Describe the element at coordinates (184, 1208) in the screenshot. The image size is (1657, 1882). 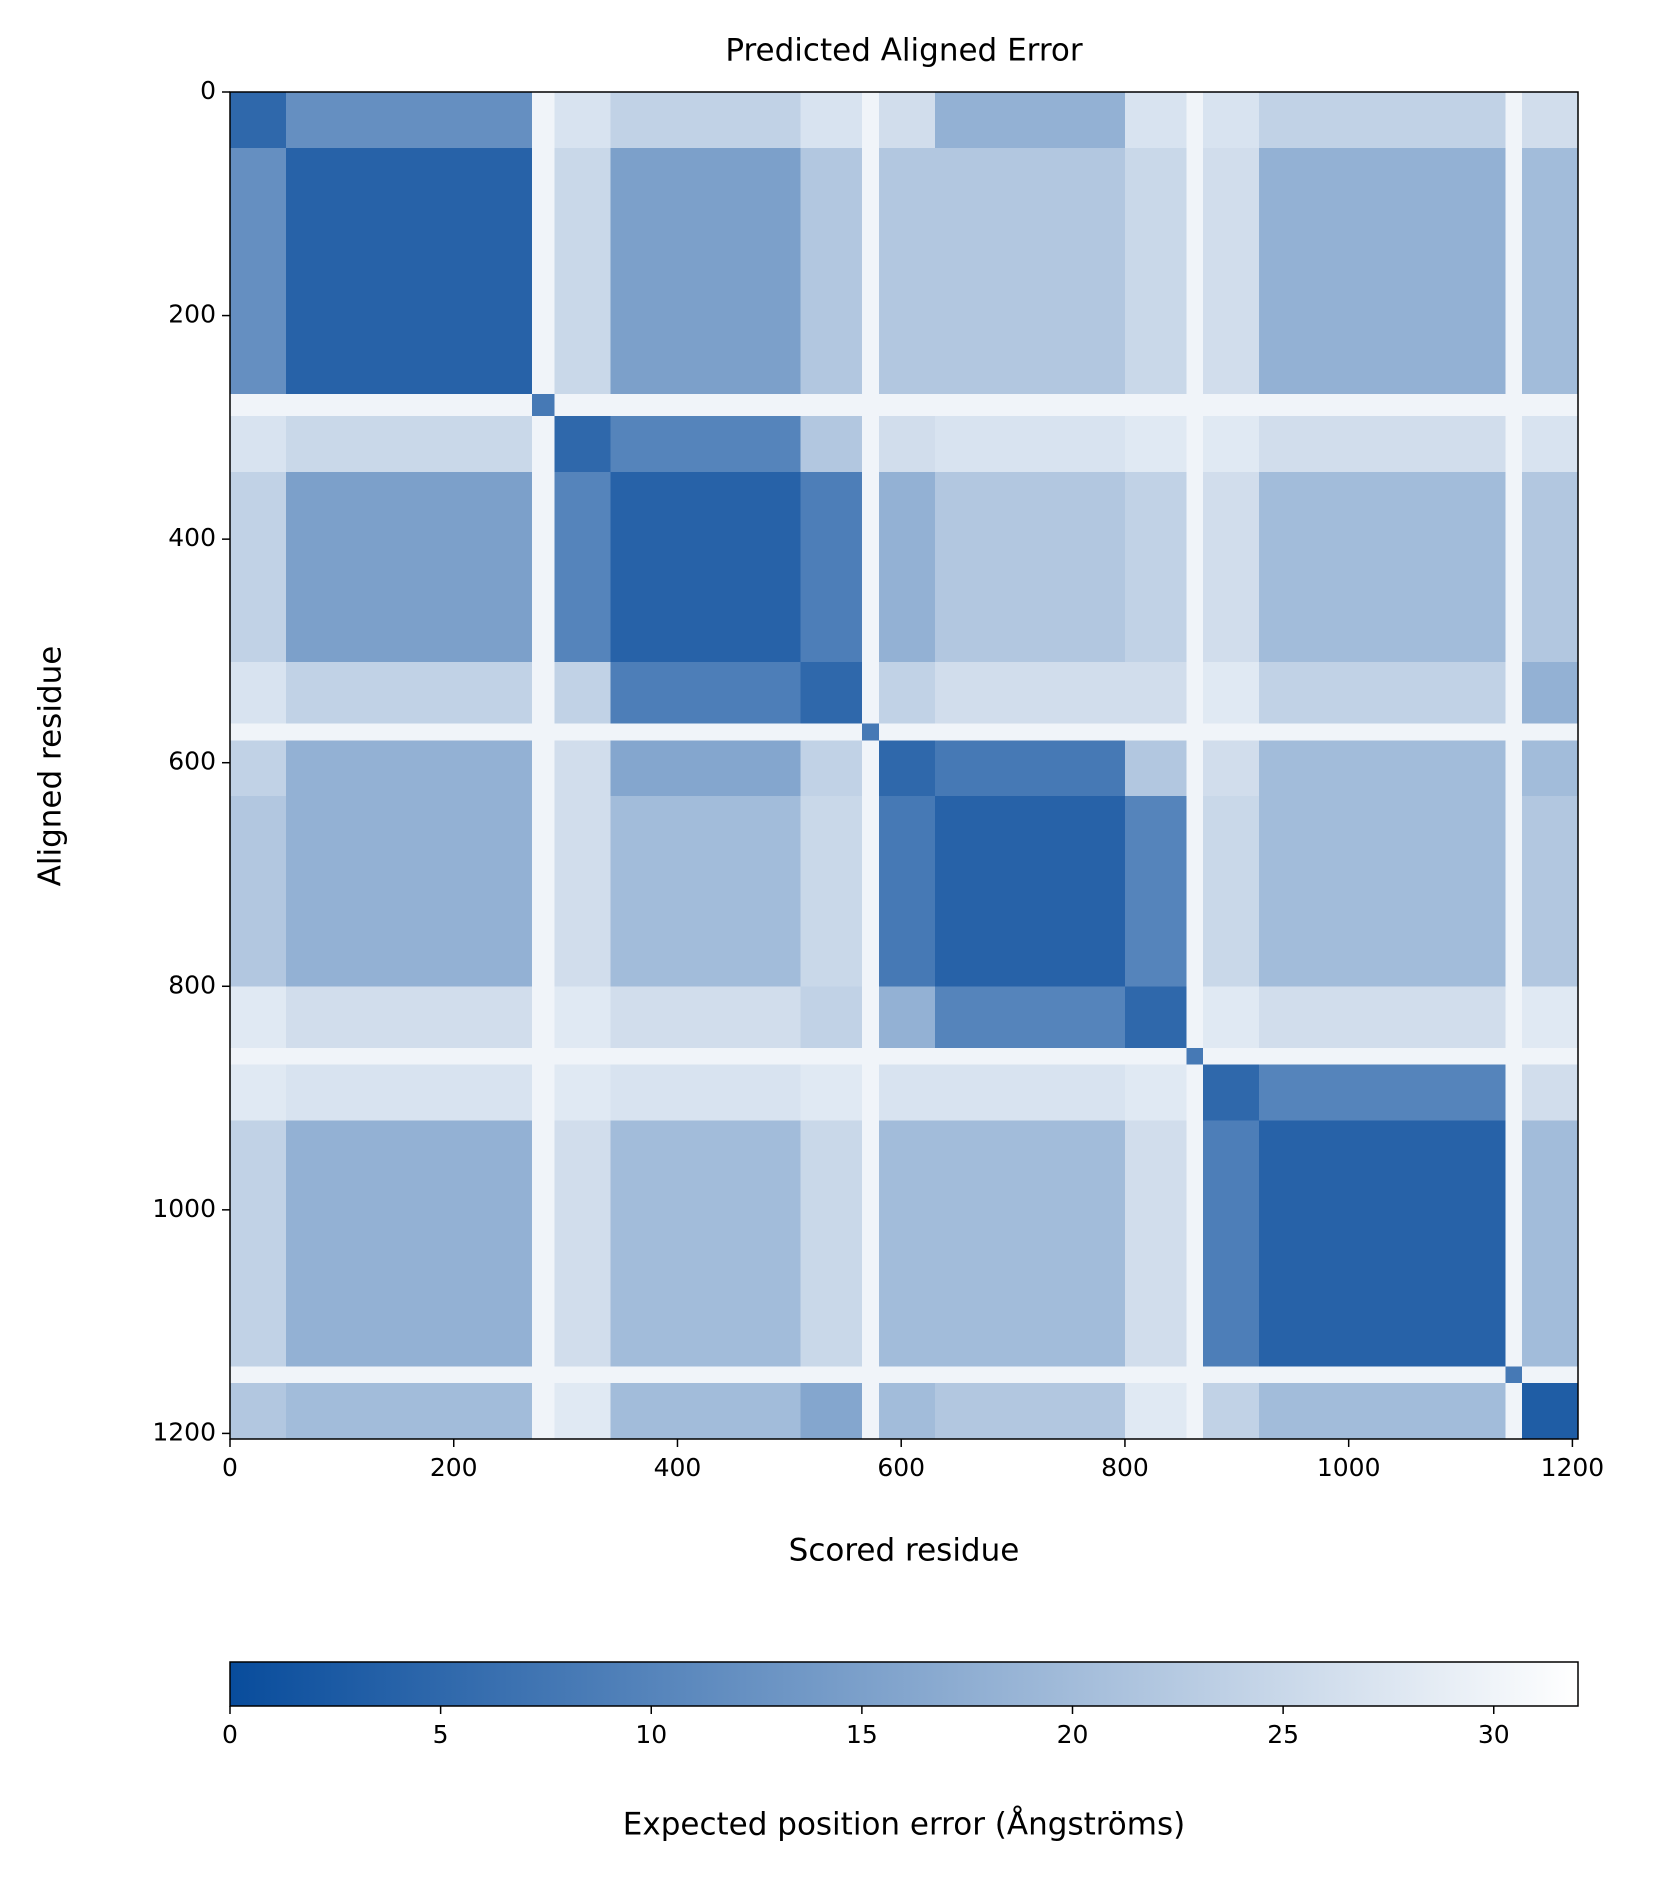
I see `y-tick-label: 1000` at that location.